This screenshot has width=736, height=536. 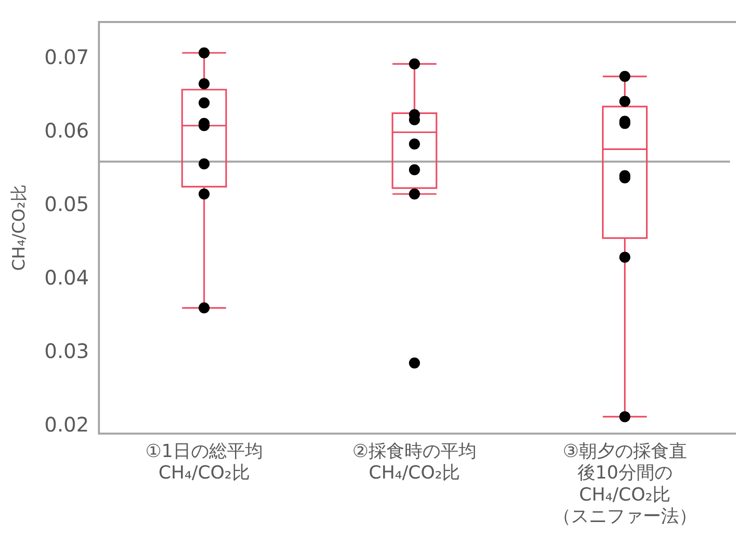 I want to click on y-tick-label: 0.06, so click(x=66, y=130).